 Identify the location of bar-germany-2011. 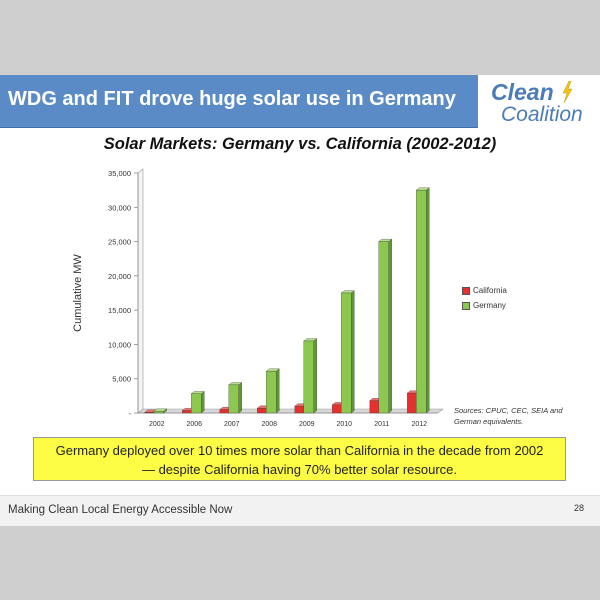
(385, 326).